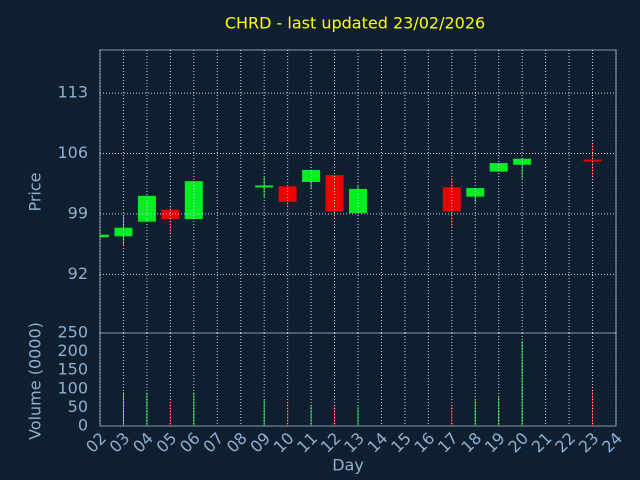  Describe the element at coordinates (78, 212) in the screenshot. I see `y-tick-label: 99` at that location.